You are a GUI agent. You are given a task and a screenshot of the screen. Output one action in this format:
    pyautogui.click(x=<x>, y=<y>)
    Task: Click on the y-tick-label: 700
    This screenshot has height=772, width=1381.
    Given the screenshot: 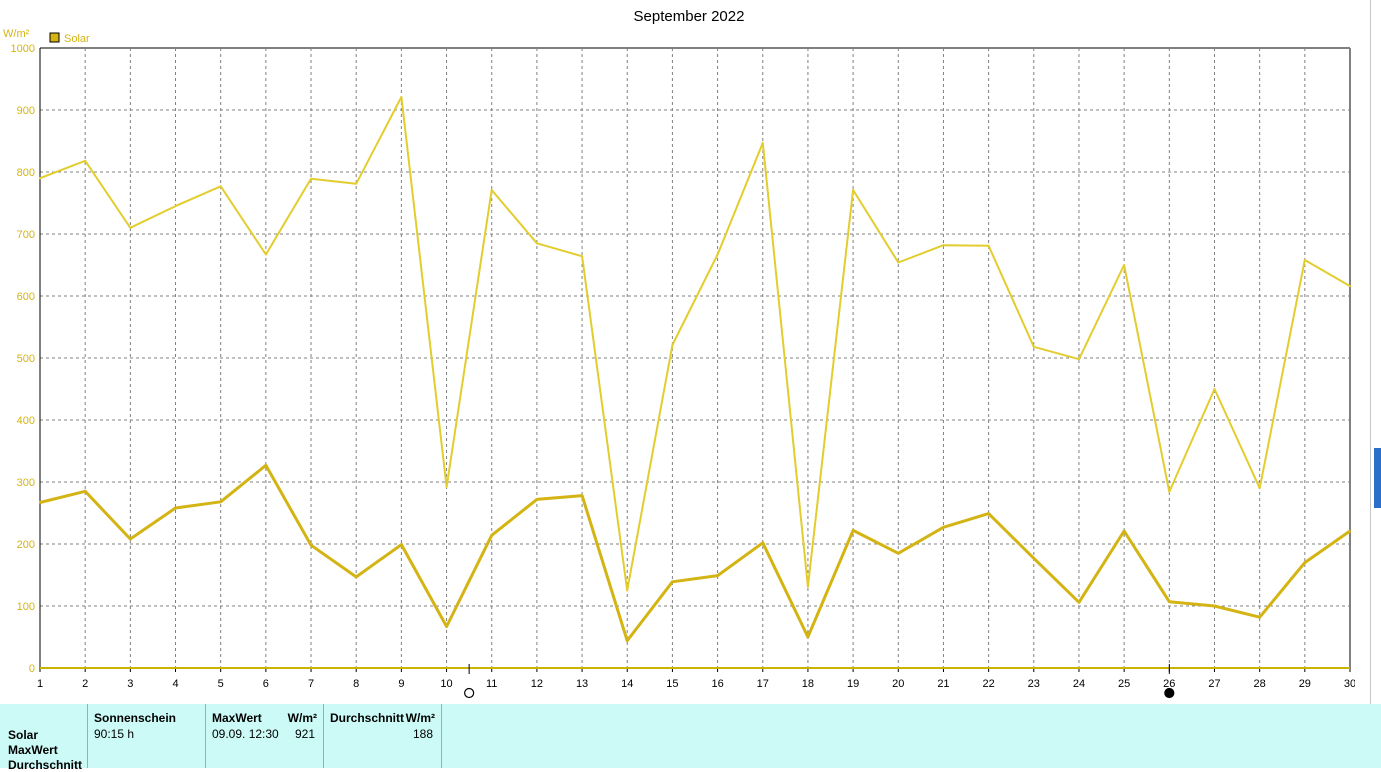 What is the action you would take?
    pyautogui.click(x=26, y=235)
    